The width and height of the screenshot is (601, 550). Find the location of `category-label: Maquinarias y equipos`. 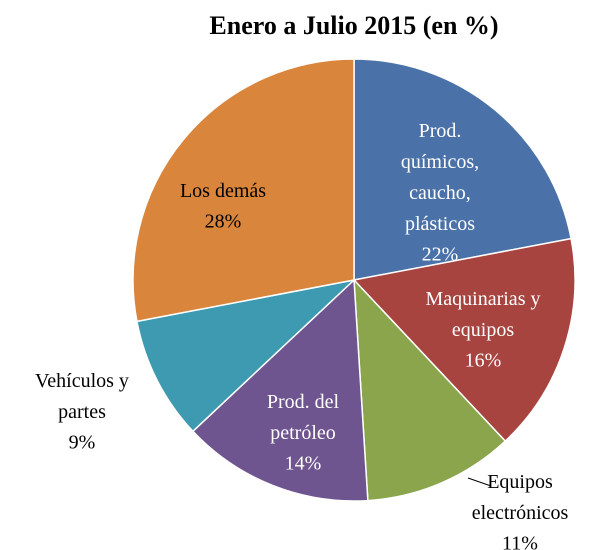

category-label: Maquinarias y equipos is located at coordinates (483, 314).